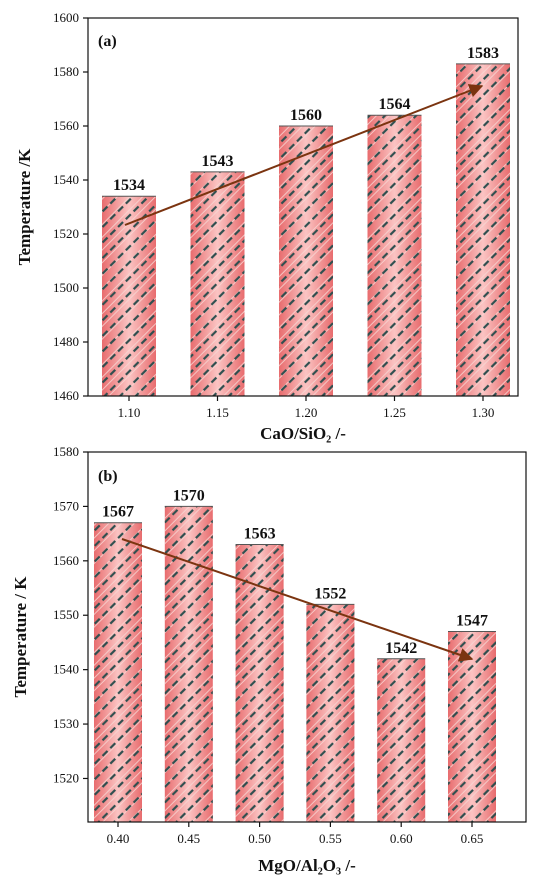 The height and width of the screenshot is (880, 550). What do you see at coordinates (66, 287) in the screenshot?
I see `y-tick-label: 1500` at bounding box center [66, 287].